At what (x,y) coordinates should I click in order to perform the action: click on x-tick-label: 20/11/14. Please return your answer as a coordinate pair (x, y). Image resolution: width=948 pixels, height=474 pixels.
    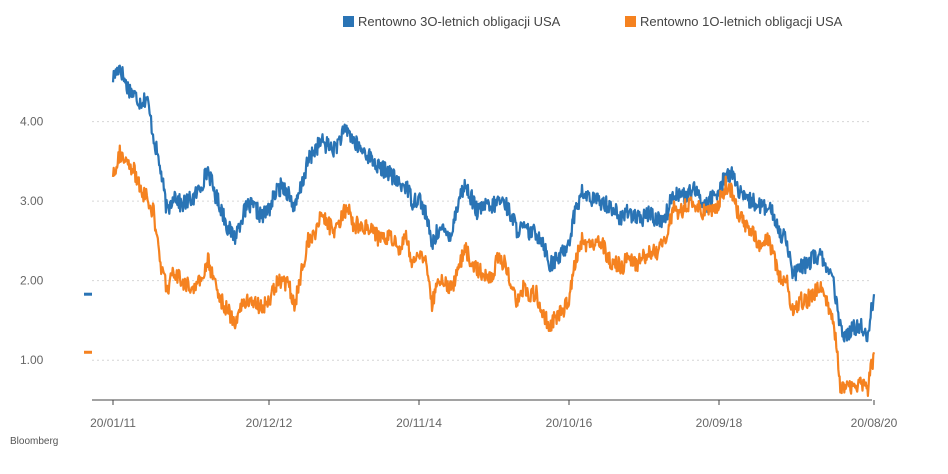
    Looking at the image, I should click on (419, 423).